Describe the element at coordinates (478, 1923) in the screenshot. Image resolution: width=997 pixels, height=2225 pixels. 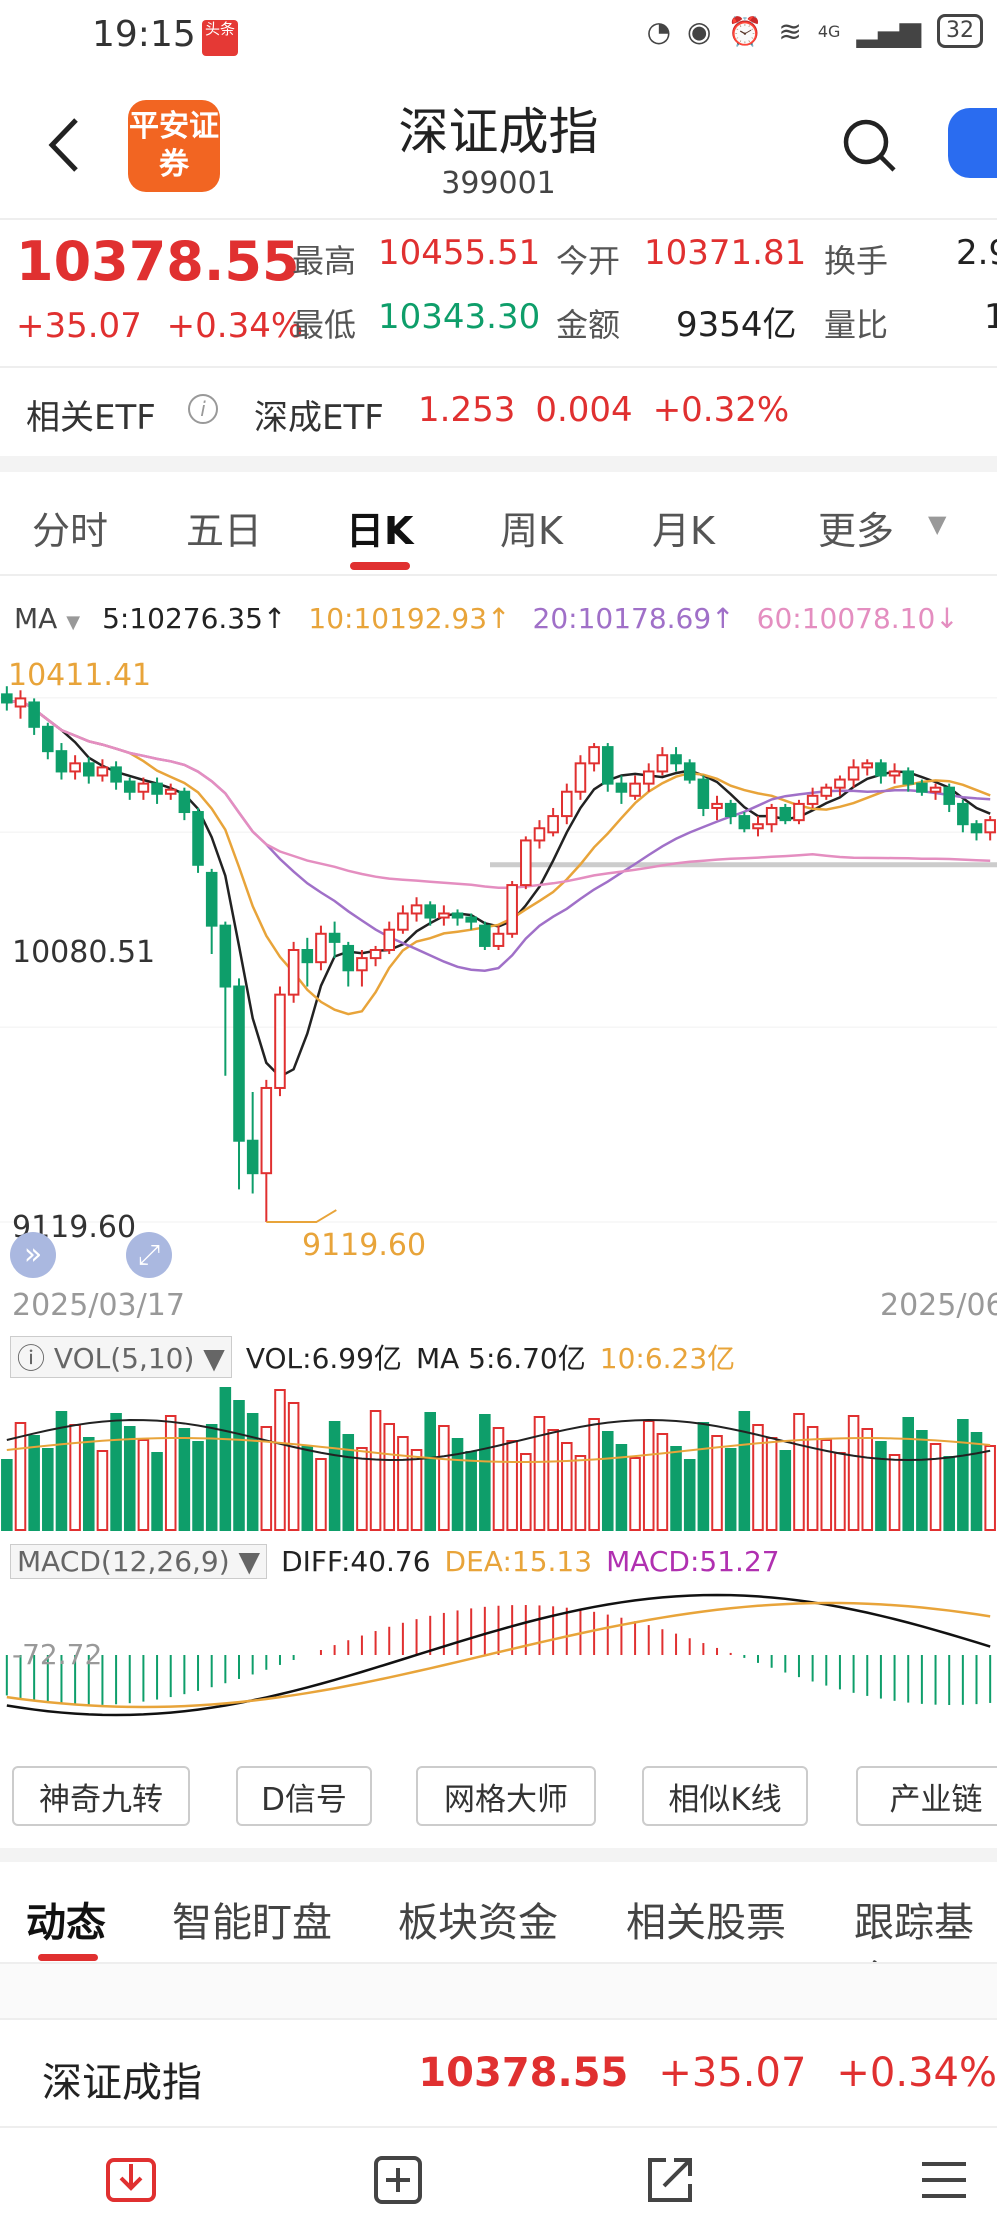
I see `tab-sector-funds: 板块资金` at that location.